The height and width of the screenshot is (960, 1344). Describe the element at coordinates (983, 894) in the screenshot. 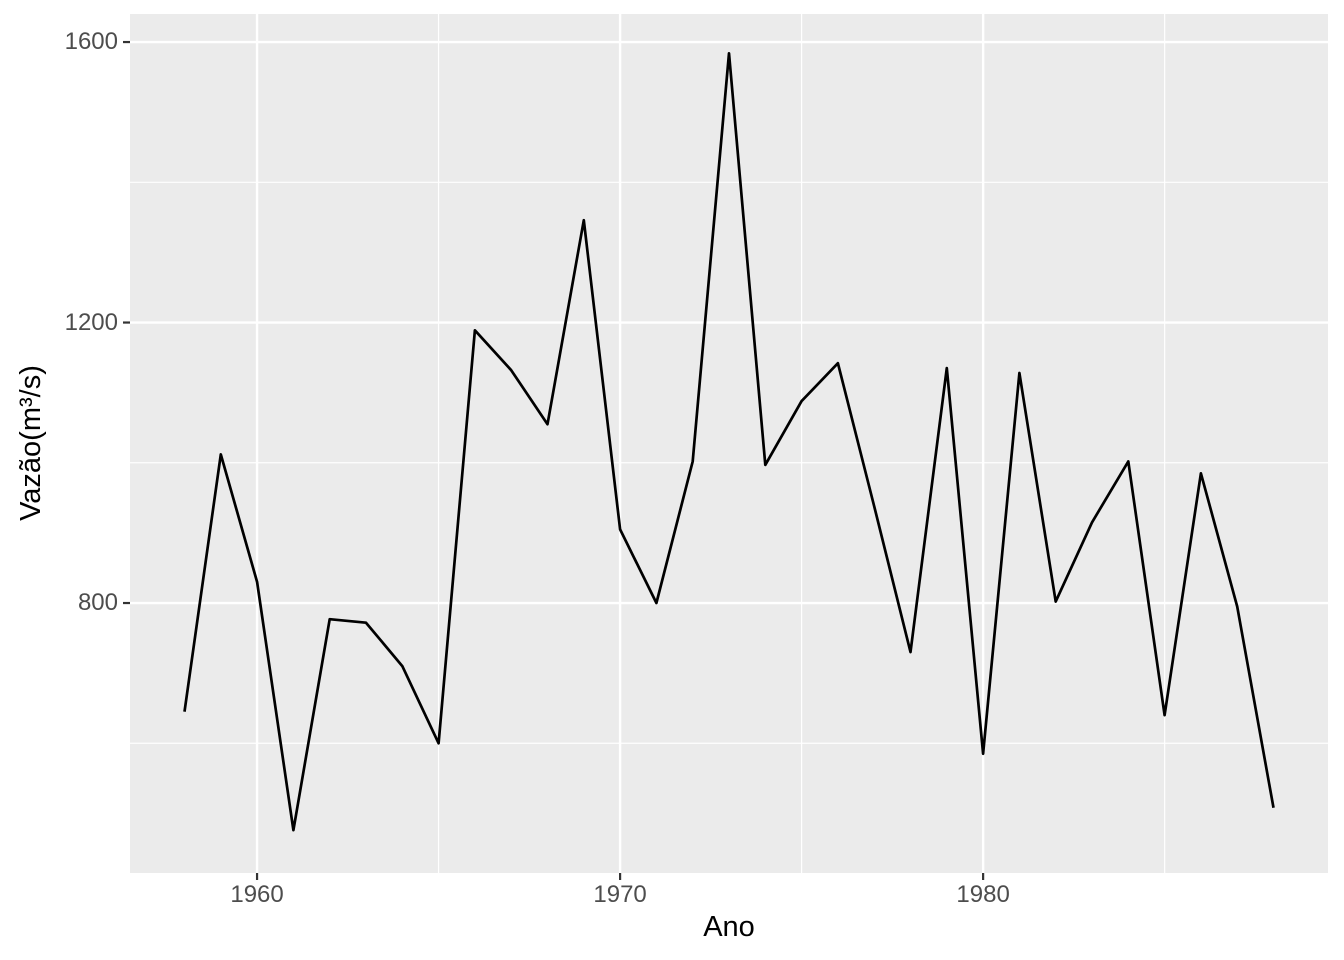

I see `x-tick-label-1980: 1980` at that location.